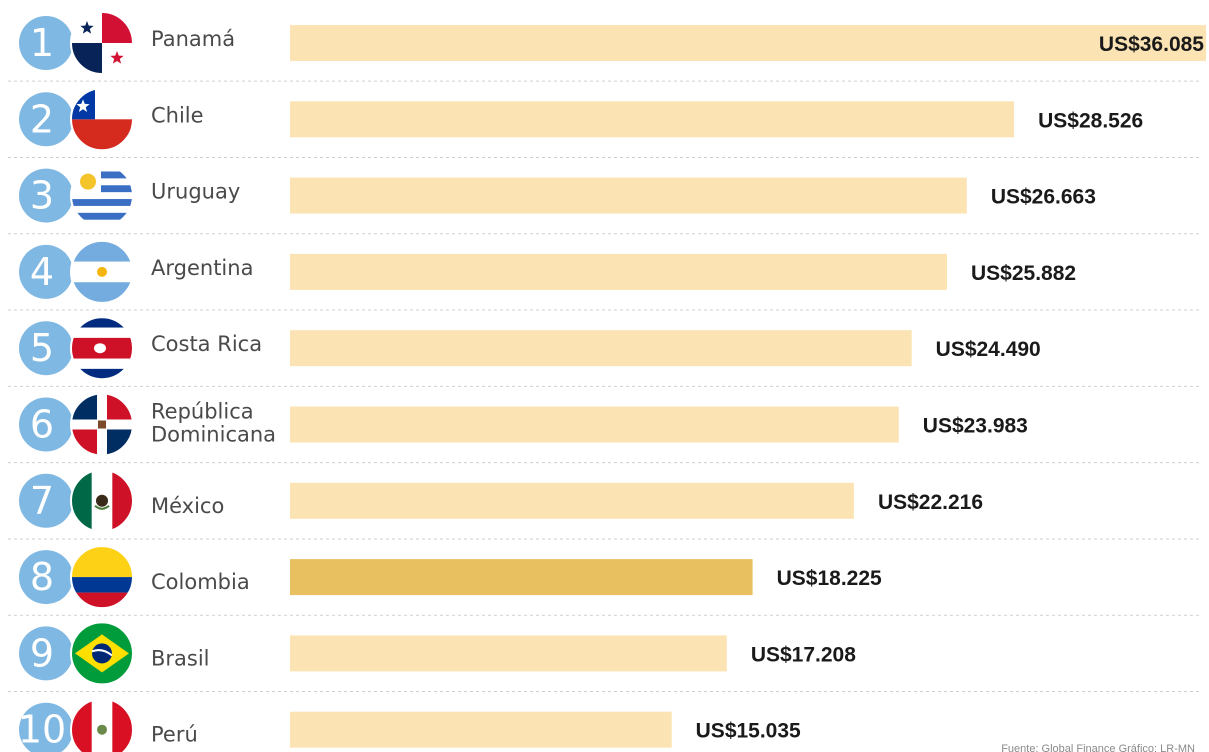  I want to click on value-label: US$22.216, so click(930, 502).